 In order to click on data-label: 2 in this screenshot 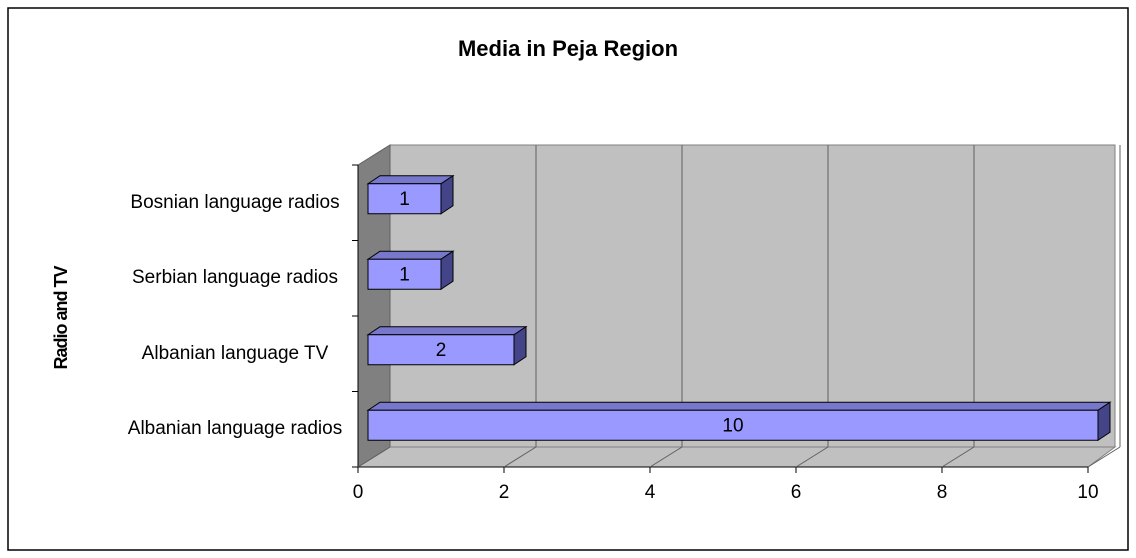, I will do `click(441, 350)`.